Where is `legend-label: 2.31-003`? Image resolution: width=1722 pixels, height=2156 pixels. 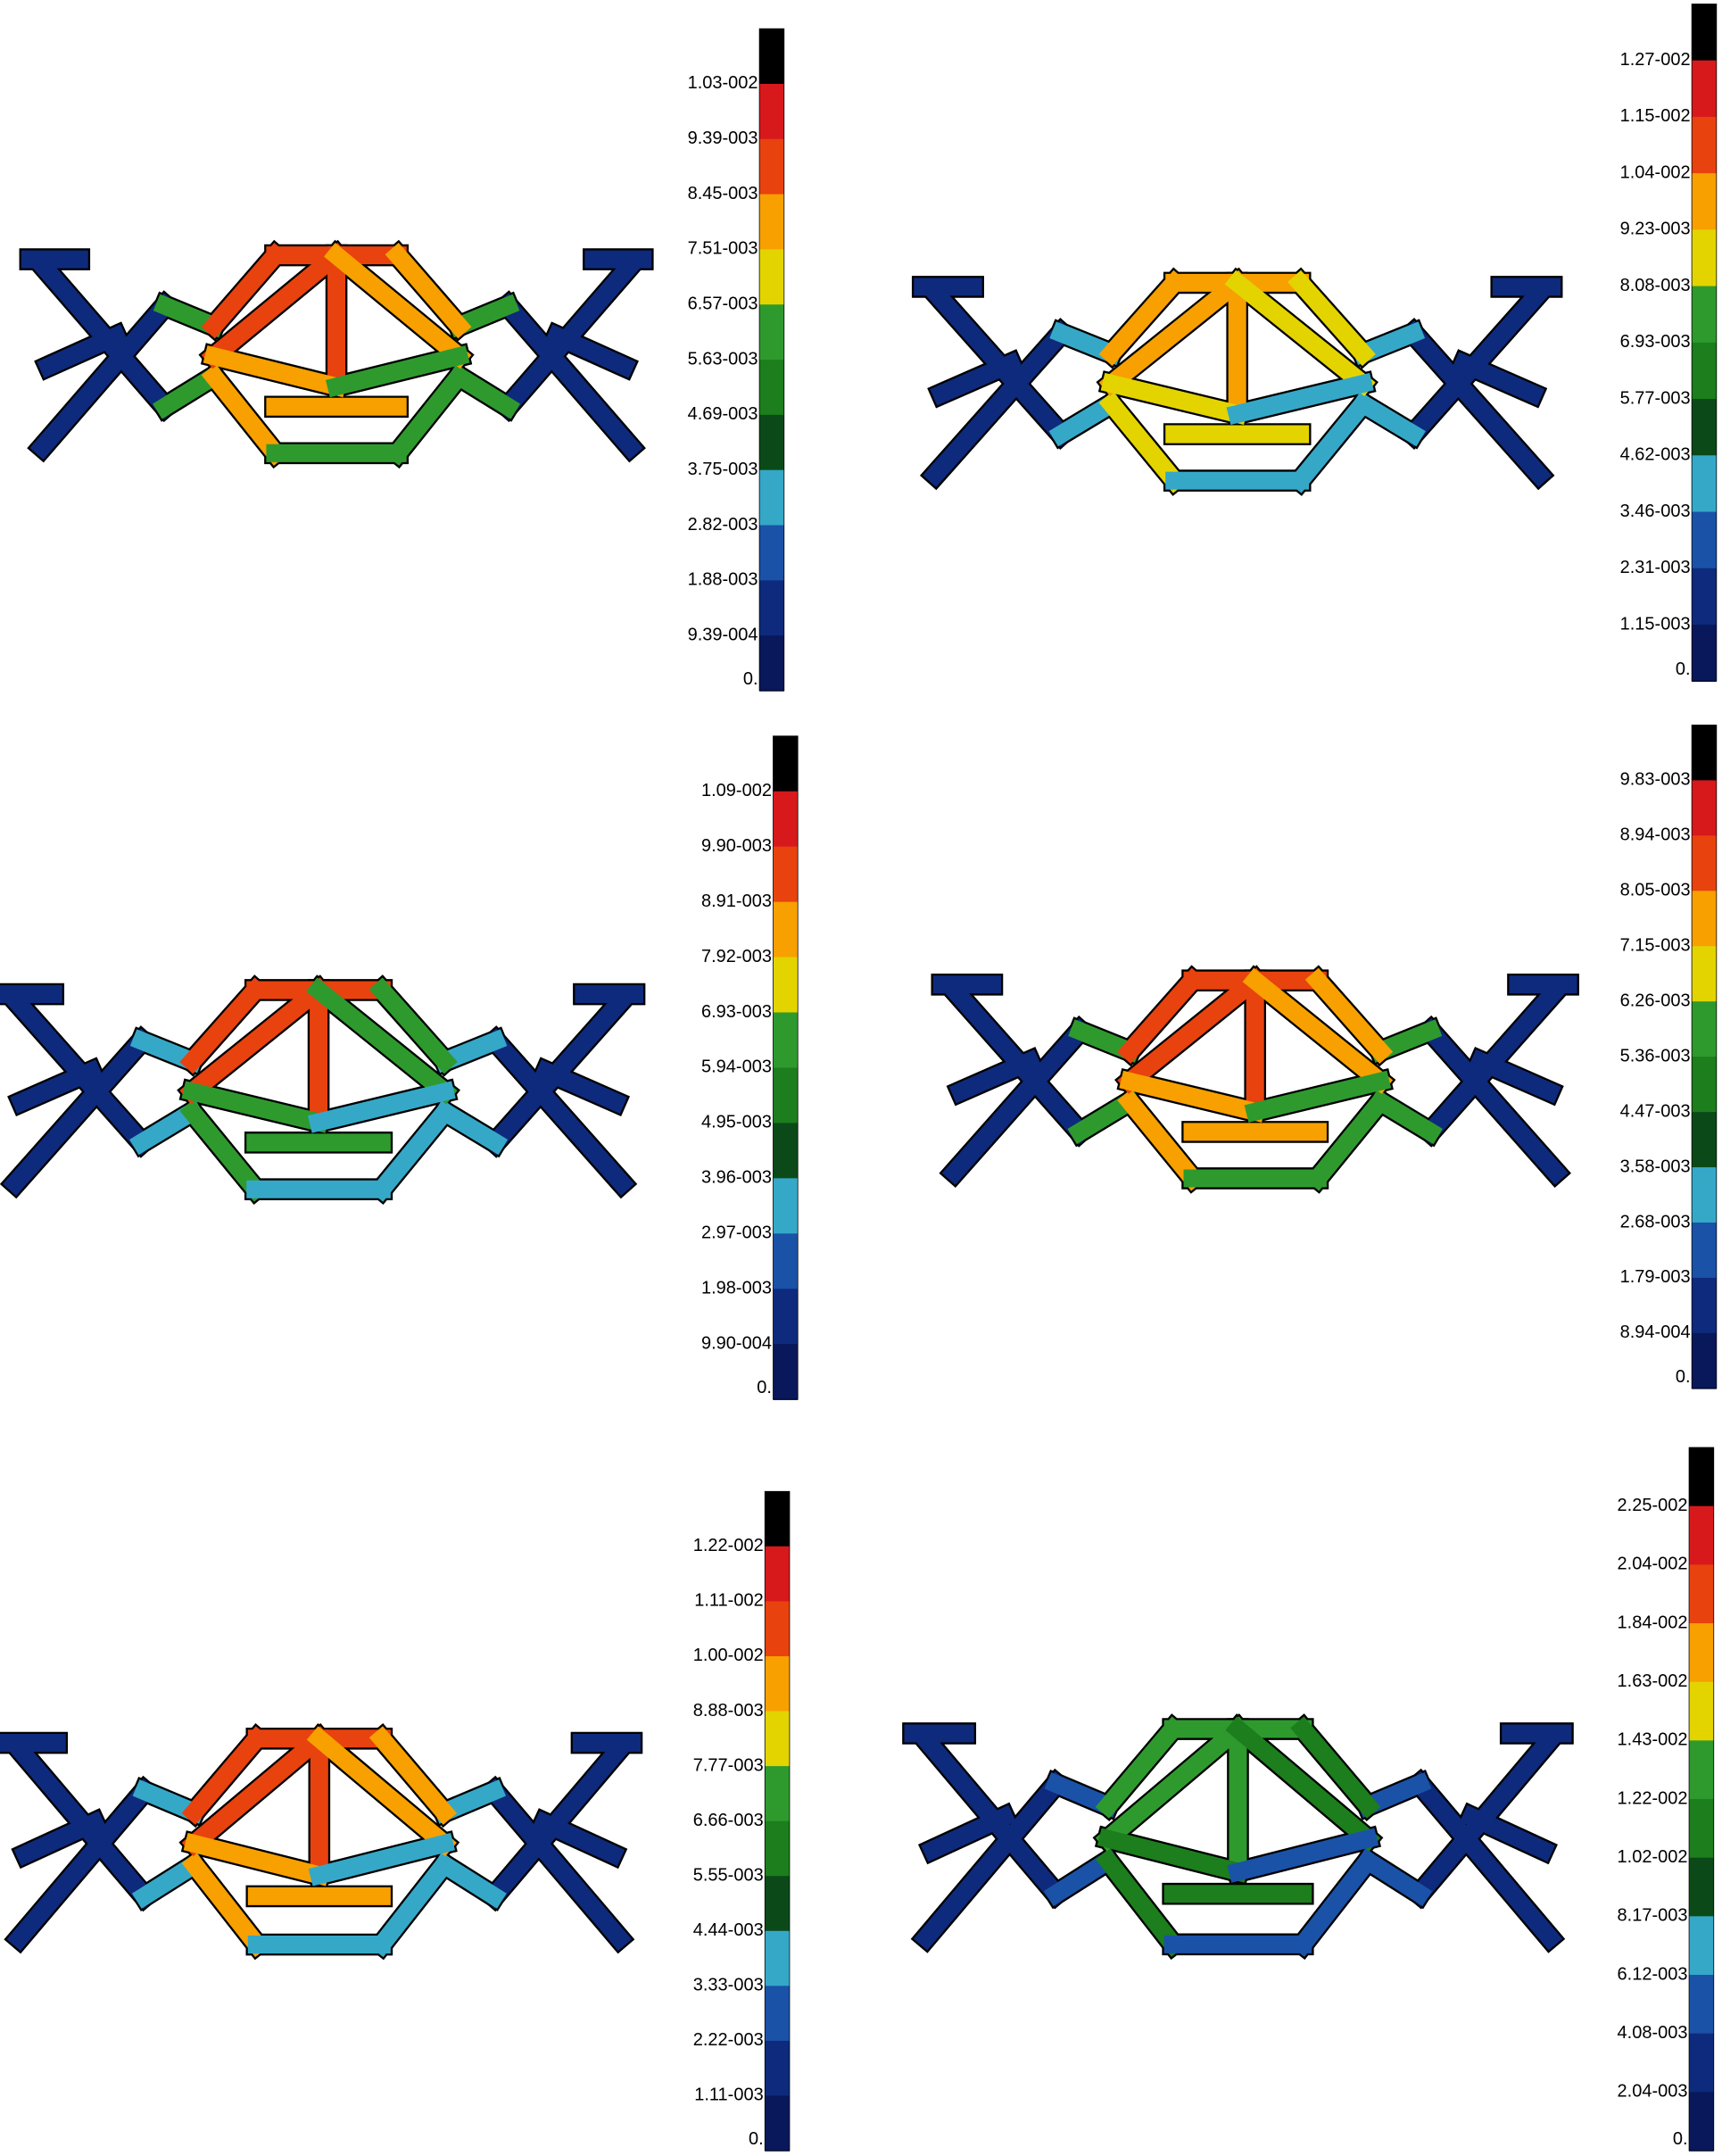
legend-label: 2.31-003 is located at coordinates (1655, 567).